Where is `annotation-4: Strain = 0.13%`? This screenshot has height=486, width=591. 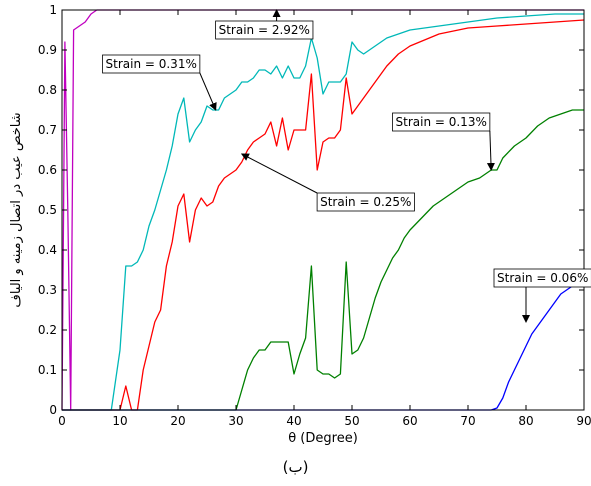 annotation-4: Strain = 0.13% is located at coordinates (443, 141).